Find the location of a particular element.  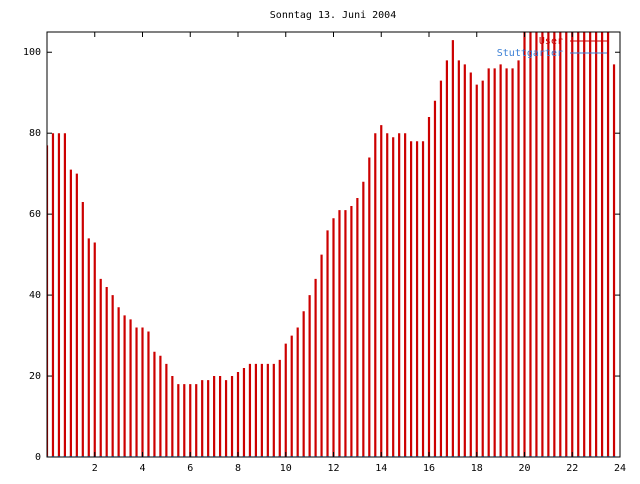

y-tick-label: 60 is located at coordinates (35, 214).